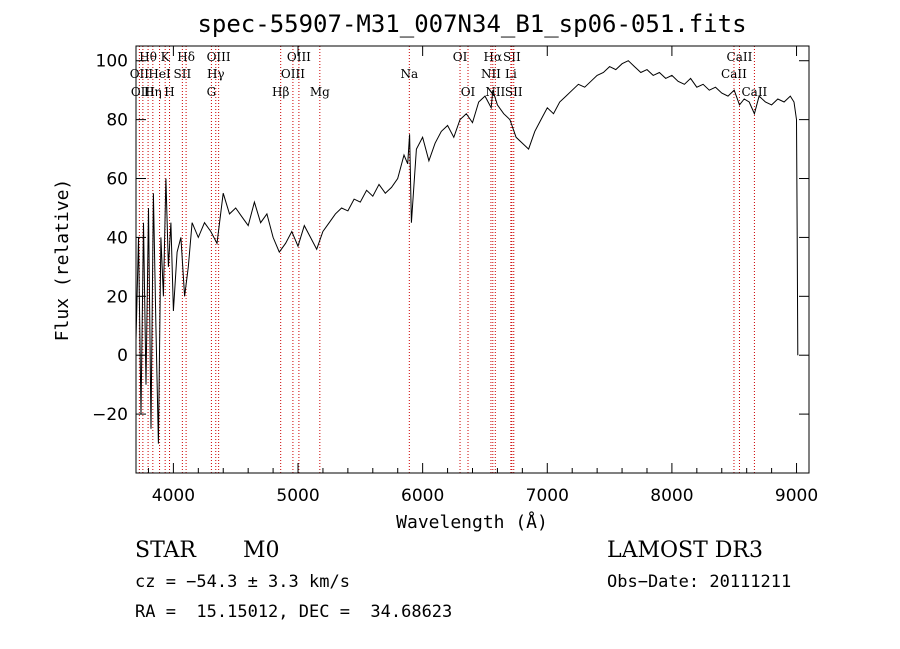 This screenshot has width=900, height=649. I want to click on y-tick-label: 0, so click(122, 356).